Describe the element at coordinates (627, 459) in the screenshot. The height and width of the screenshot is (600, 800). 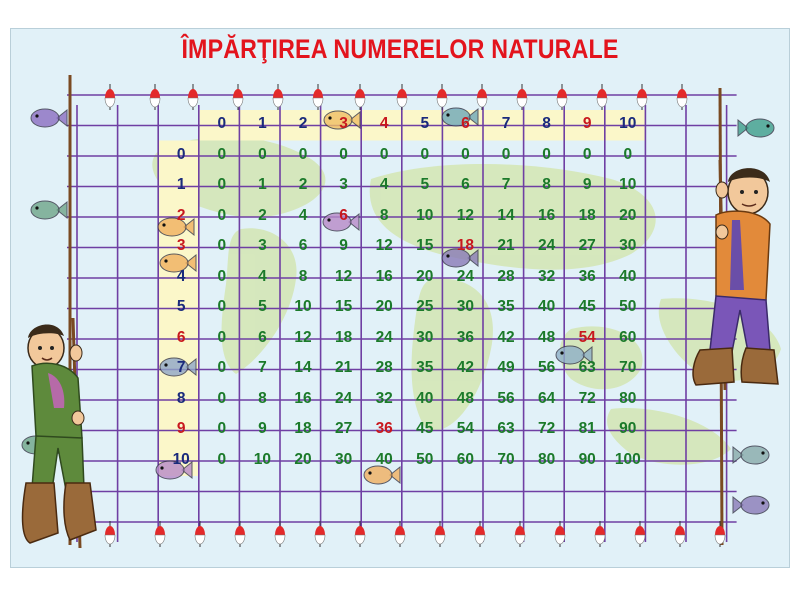
I see `table-cell: 100` at that location.